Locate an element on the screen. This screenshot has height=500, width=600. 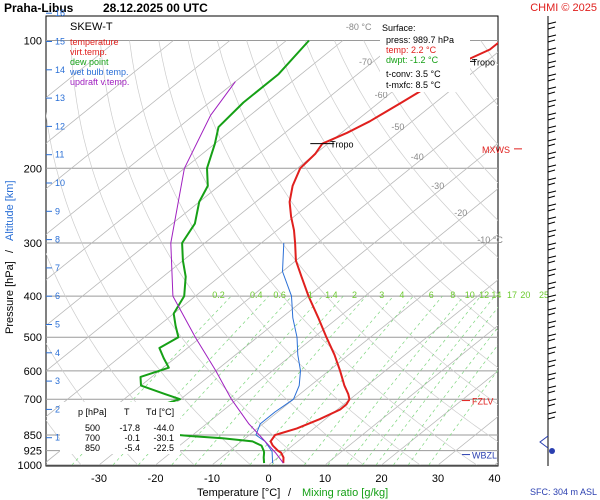
altitude-tick-label: 4 is located at coordinates (57, 353).